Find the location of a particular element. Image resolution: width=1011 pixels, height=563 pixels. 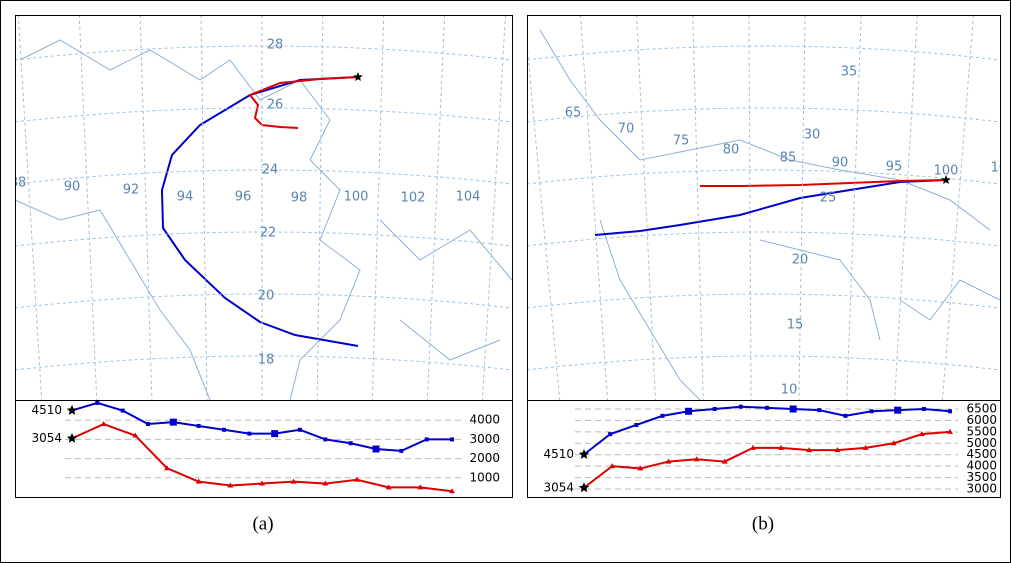

lat-label: 22 is located at coordinates (268, 233).